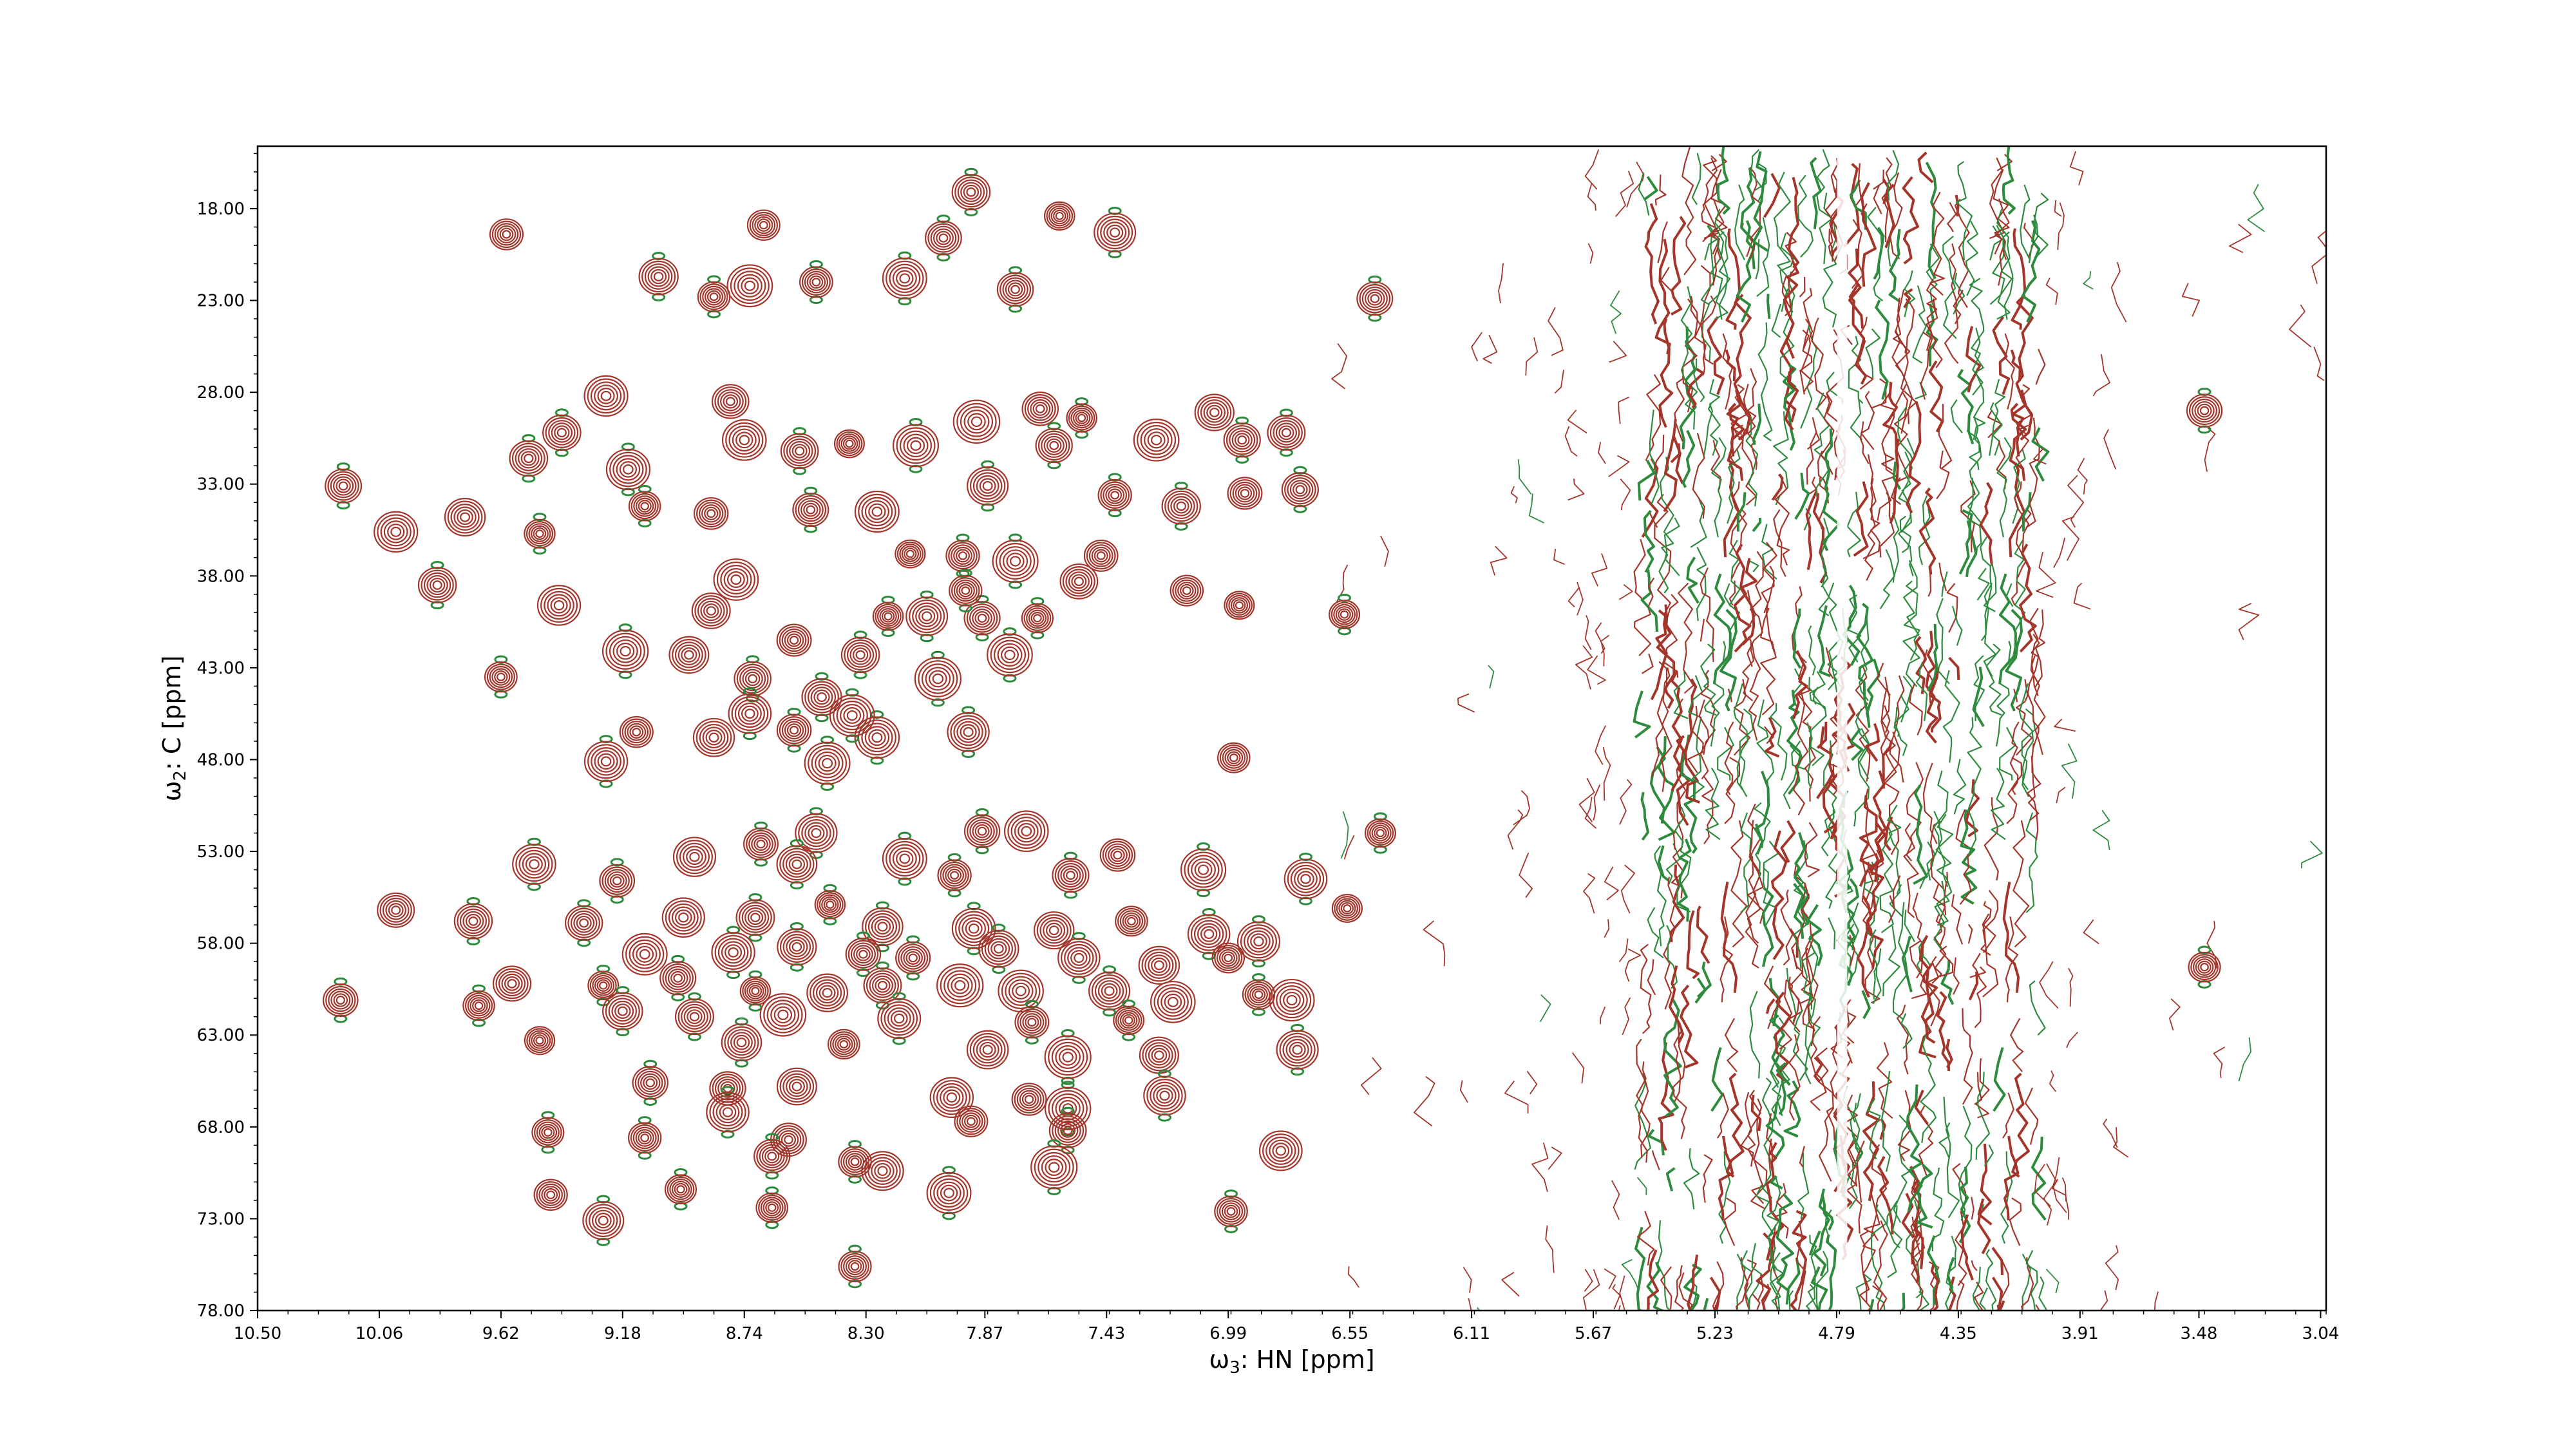 The width and height of the screenshot is (2576, 1449). I want to click on x-tick-label: 8.30, so click(867, 1333).